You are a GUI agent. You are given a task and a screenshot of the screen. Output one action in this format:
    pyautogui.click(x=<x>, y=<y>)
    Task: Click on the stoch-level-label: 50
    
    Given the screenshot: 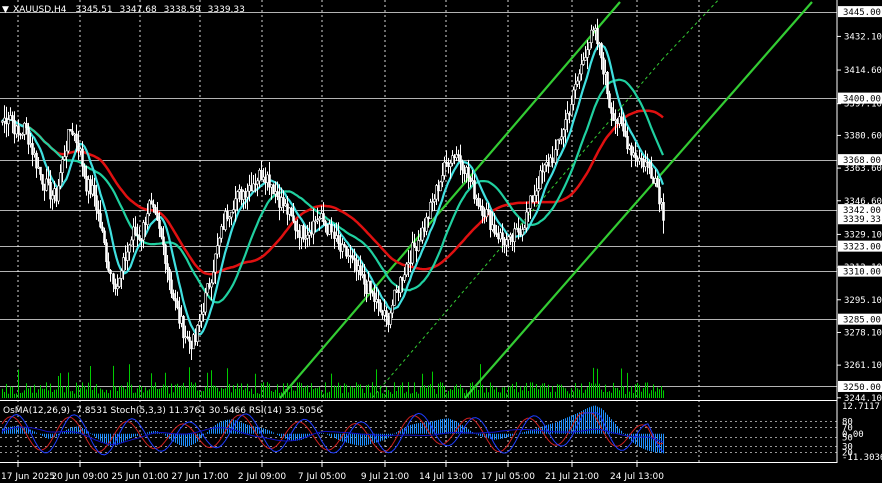 What is the action you would take?
    pyautogui.click(x=847, y=439)
    